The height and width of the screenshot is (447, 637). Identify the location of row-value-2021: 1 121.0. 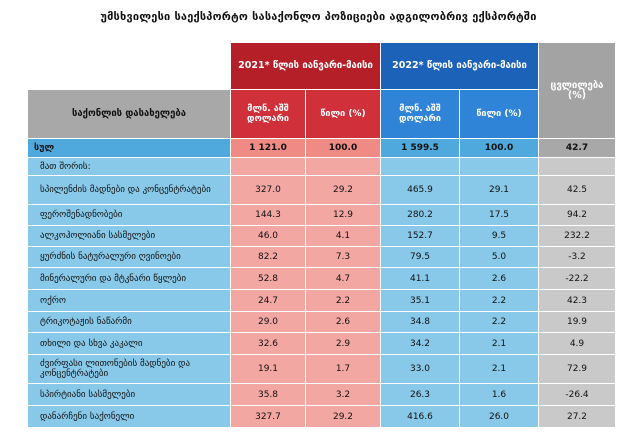
(268, 148).